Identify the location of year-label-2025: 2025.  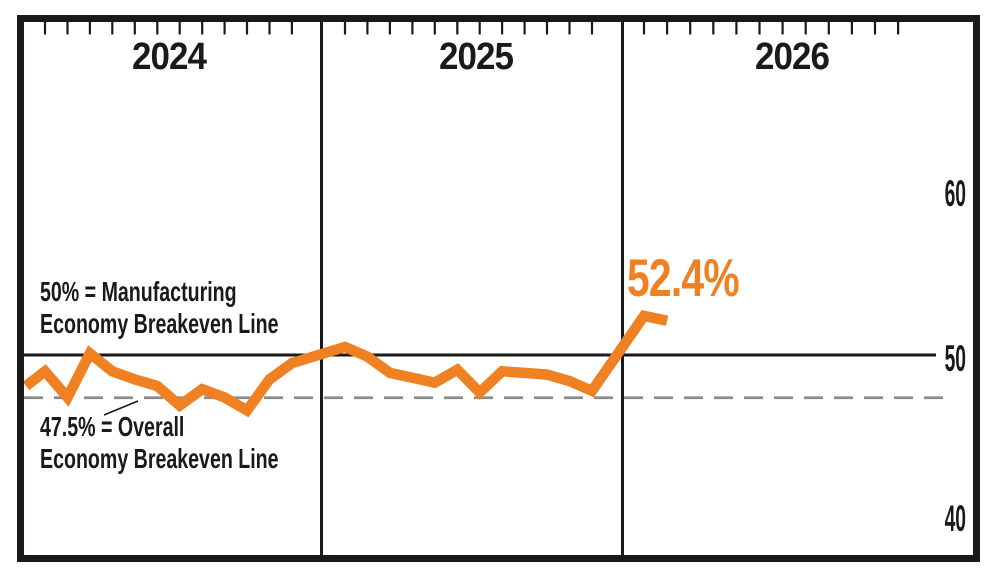
(476, 57).